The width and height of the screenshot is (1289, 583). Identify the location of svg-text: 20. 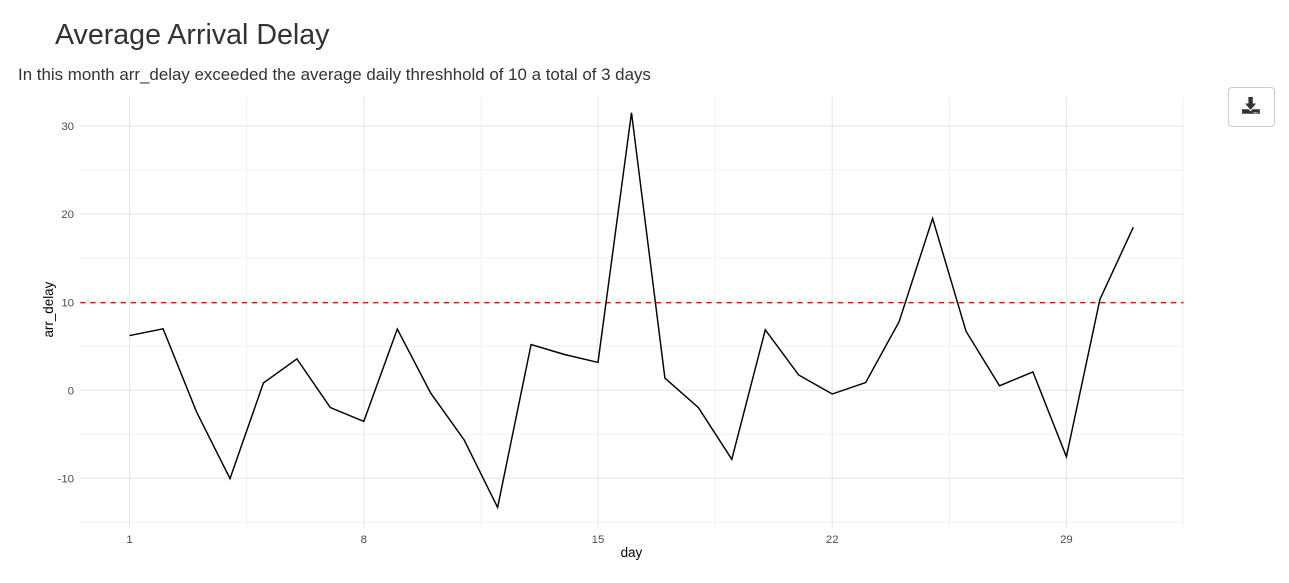
(67, 215).